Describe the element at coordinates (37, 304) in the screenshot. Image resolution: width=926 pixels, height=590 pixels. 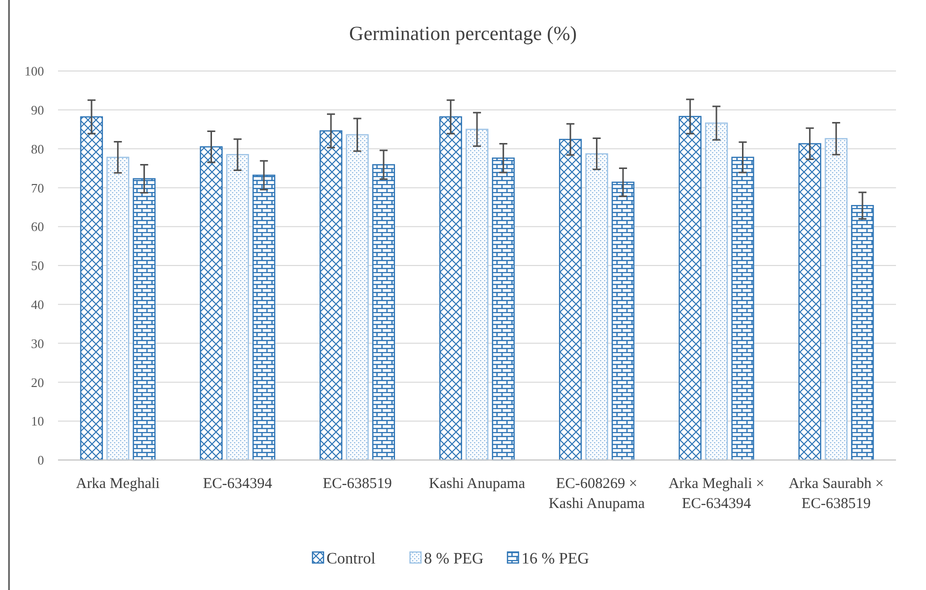
I see `y-tick-label: 40` at that location.